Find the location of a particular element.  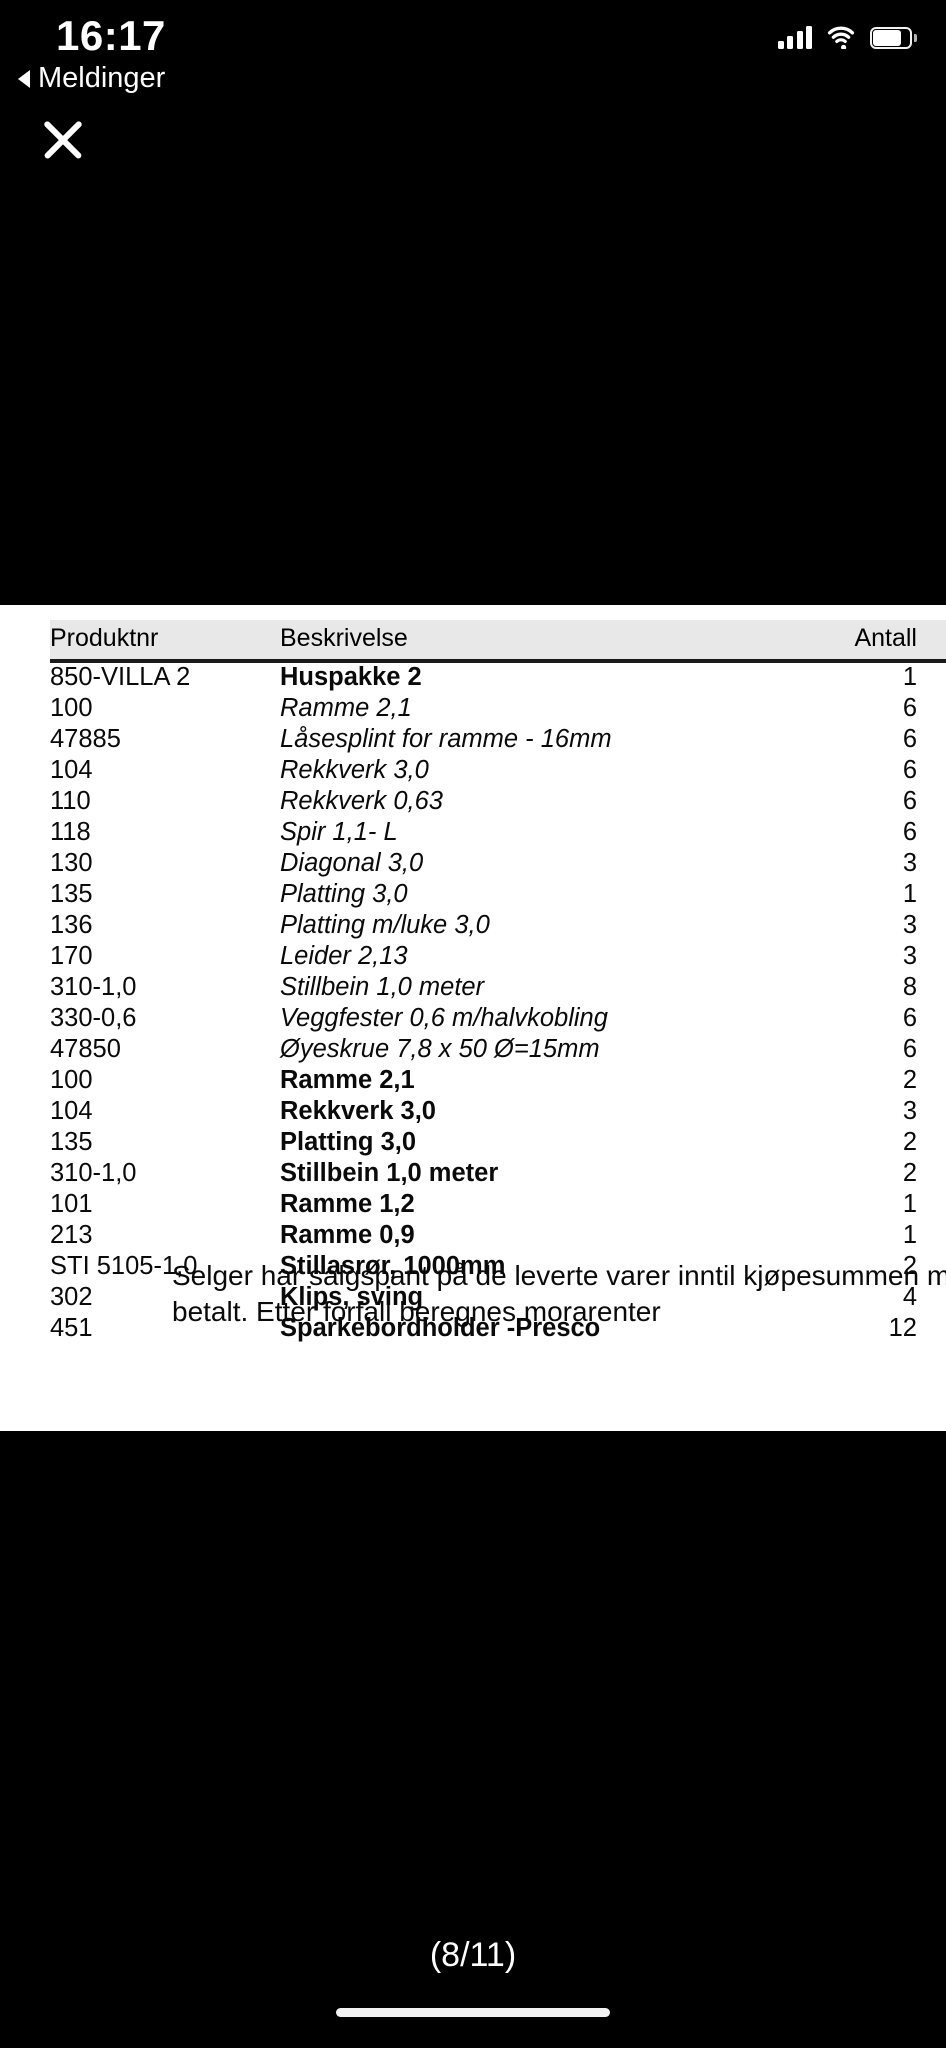

back-caret-icon is located at coordinates (24, 78).